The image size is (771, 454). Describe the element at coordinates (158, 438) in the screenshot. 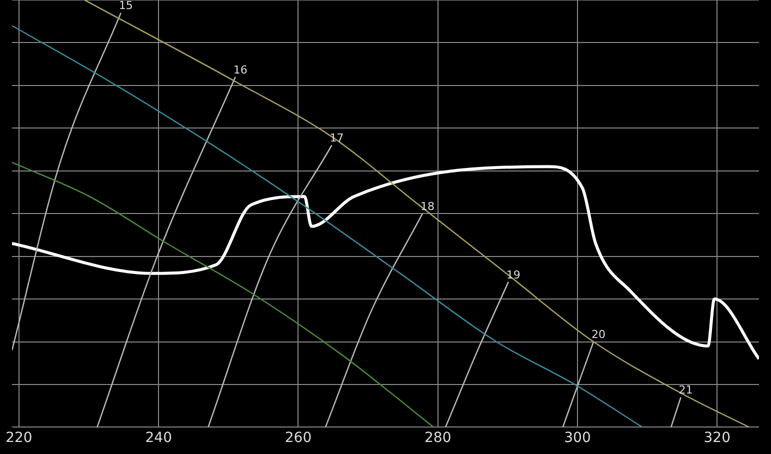

I see `x-tick-label: 240` at that location.